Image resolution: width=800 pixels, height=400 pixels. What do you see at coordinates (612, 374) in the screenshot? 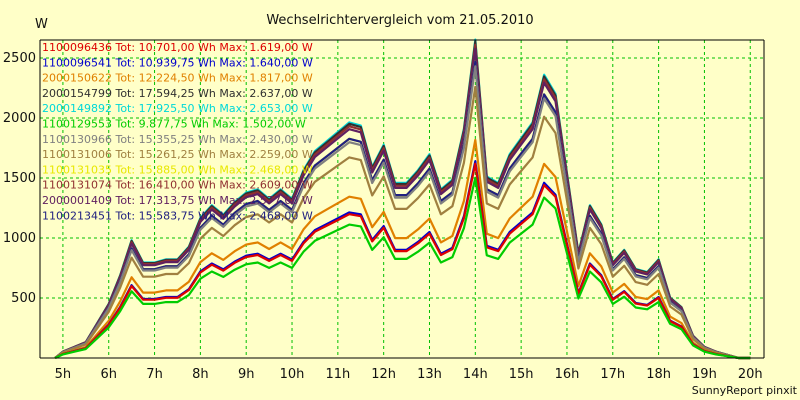
I see `x-tick-label: 17h` at bounding box center [612, 374].